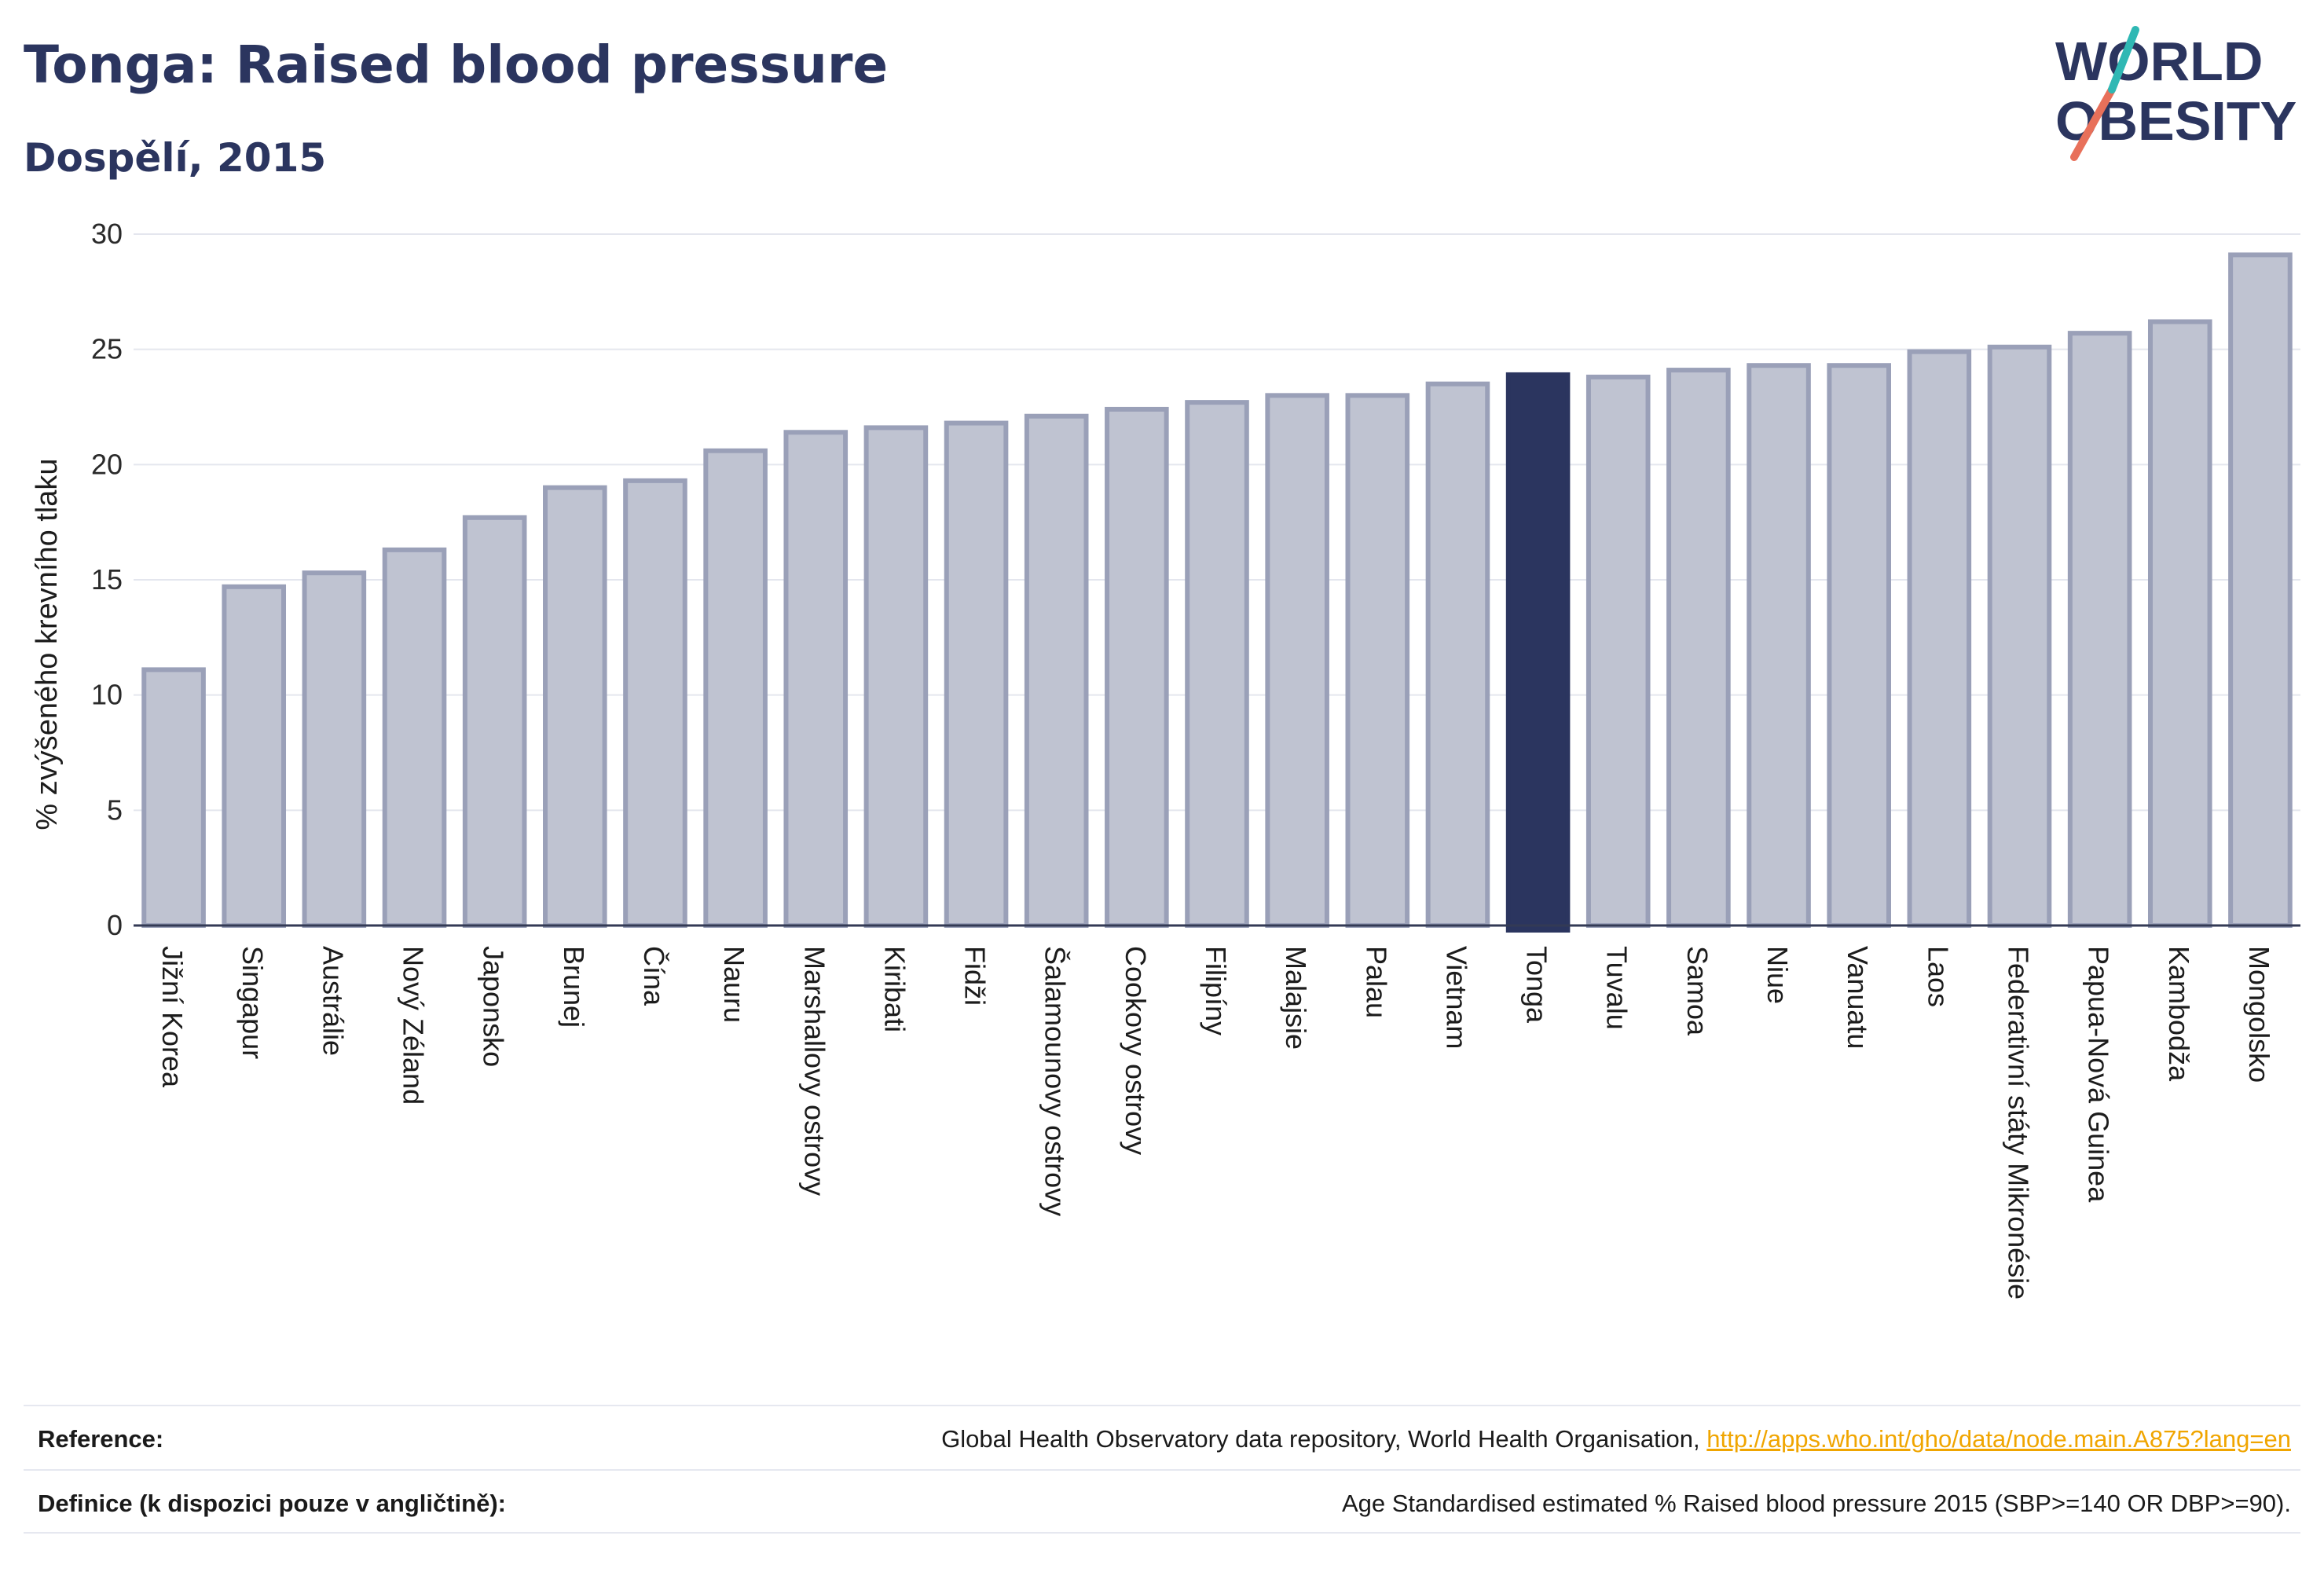 This screenshot has width=2324, height=1576. What do you see at coordinates (107, 234) in the screenshot?
I see `y-tick-label: 30` at bounding box center [107, 234].